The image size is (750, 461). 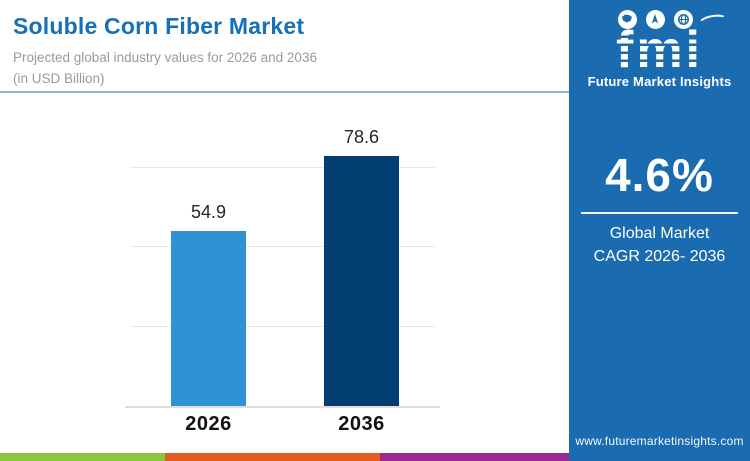 What do you see at coordinates (659, 441) in the screenshot?
I see `website-link: www.futuremarketinsights.com` at bounding box center [659, 441].